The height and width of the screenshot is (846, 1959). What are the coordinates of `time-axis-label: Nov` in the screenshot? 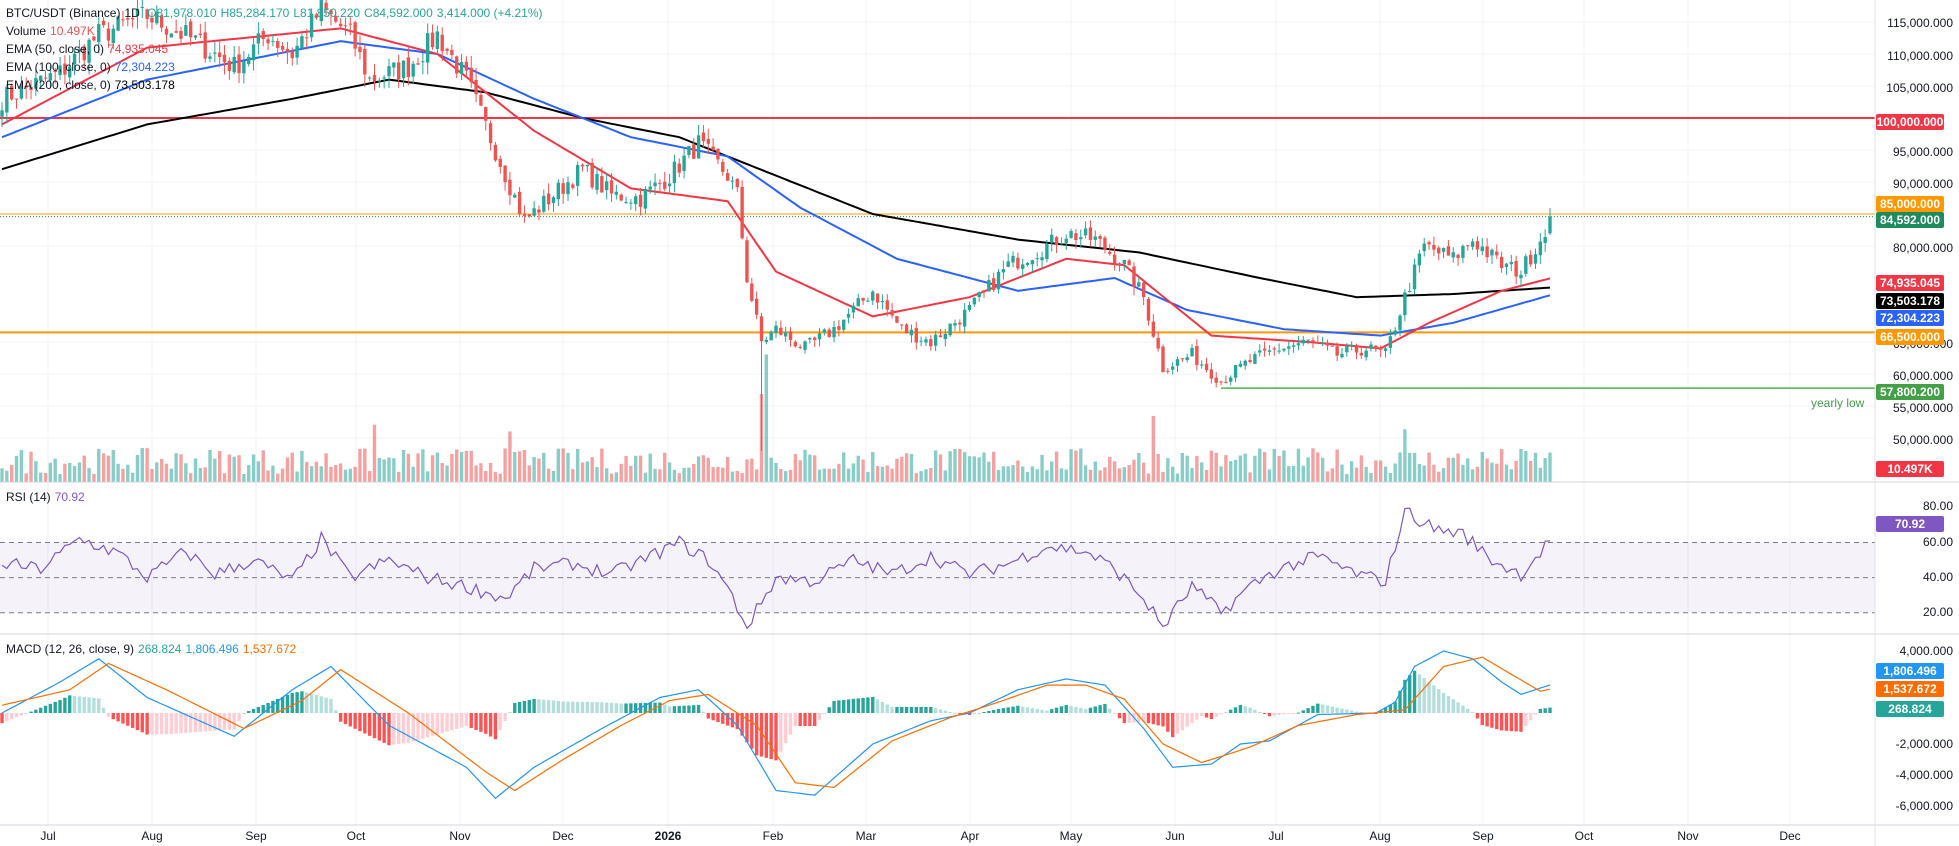 It's located at (460, 836).